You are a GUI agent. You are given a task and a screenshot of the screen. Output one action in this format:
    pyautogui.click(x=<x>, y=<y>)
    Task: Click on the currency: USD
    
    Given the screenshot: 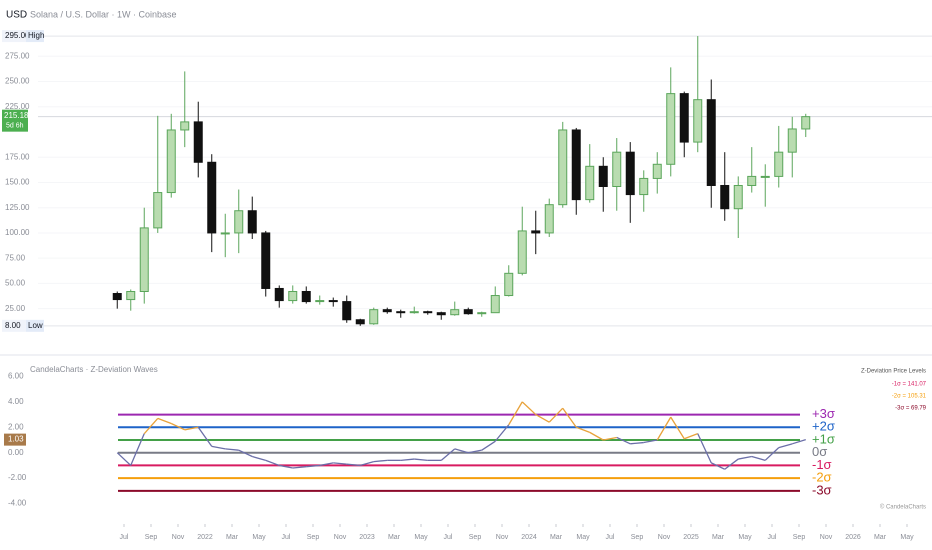 What is the action you would take?
    pyautogui.click(x=16, y=15)
    